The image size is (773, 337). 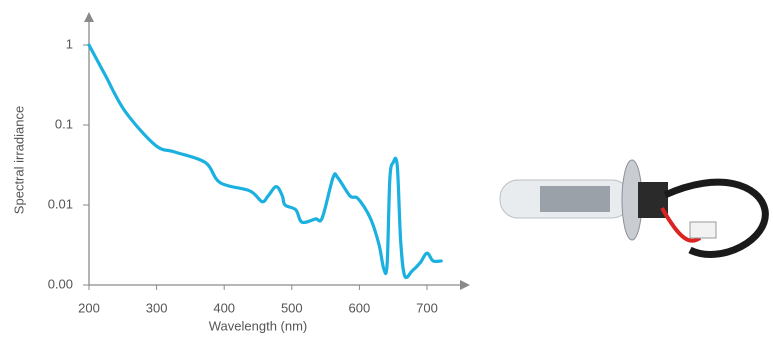 I want to click on lamp-connector, so click(x=703, y=230).